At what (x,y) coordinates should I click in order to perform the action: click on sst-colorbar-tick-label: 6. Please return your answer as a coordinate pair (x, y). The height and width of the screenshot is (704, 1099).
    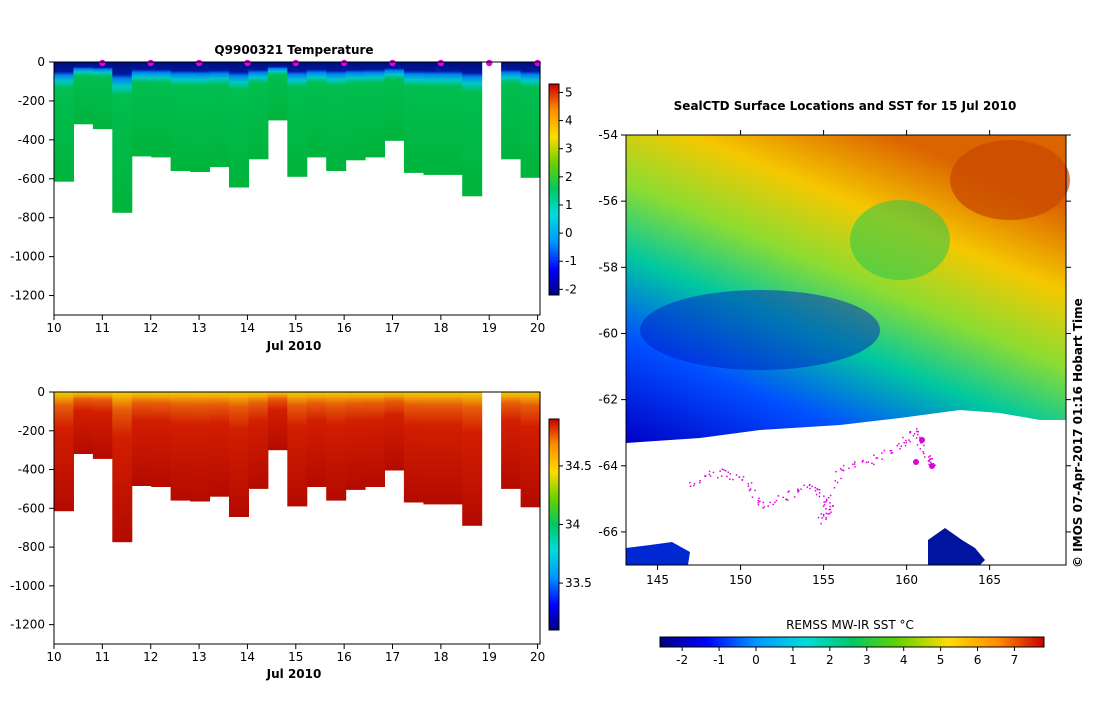
    Looking at the image, I should click on (978, 660).